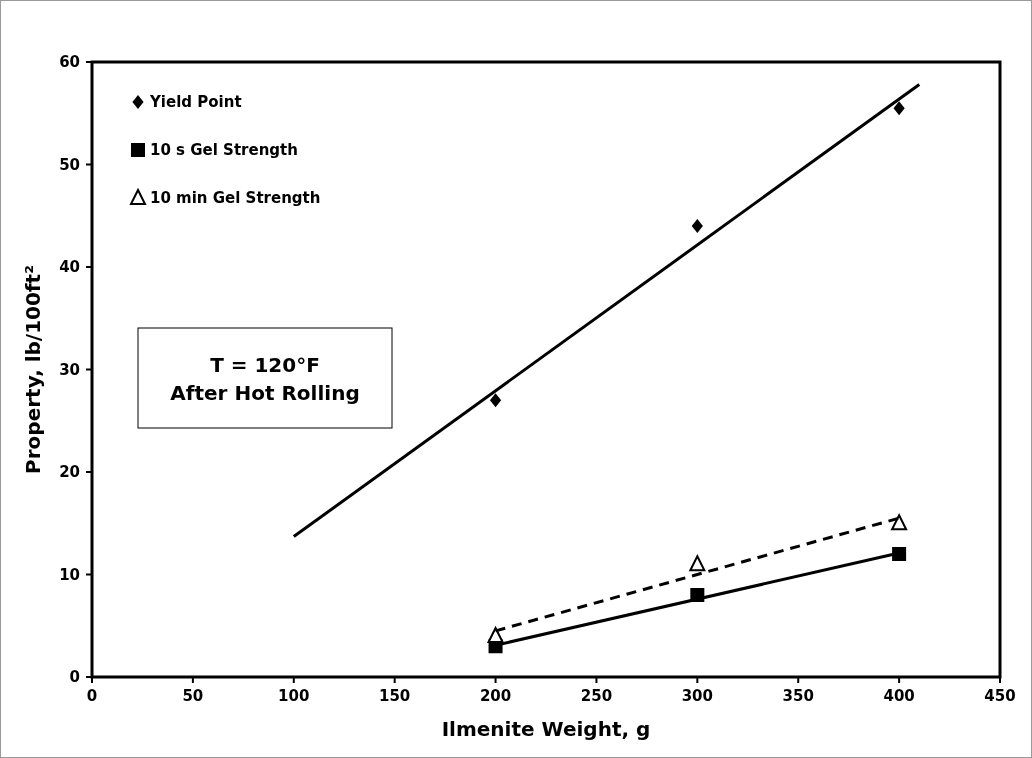  I want to click on x-tick-label: 100, so click(294, 696).